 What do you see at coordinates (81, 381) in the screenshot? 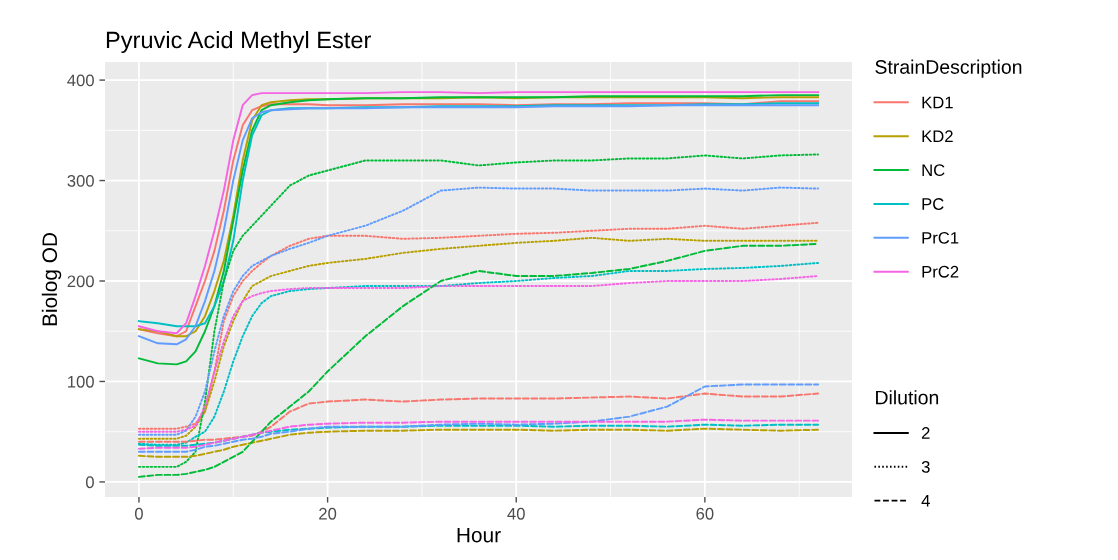
I see `y-tick-label: 100` at bounding box center [81, 381].